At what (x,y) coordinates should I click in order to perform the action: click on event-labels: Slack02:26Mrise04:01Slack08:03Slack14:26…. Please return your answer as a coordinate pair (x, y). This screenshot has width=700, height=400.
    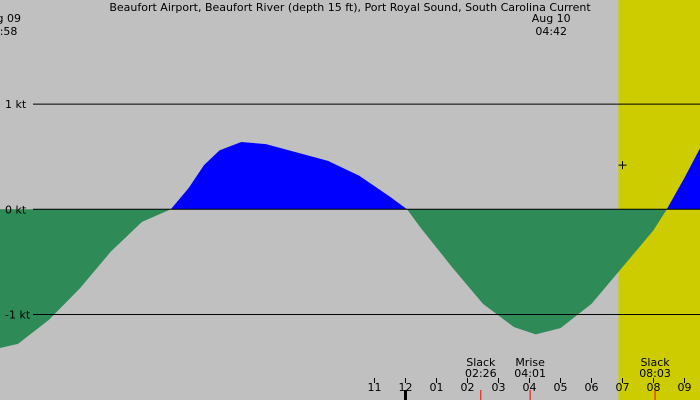
    Looking at the image, I should click on (568, 368).